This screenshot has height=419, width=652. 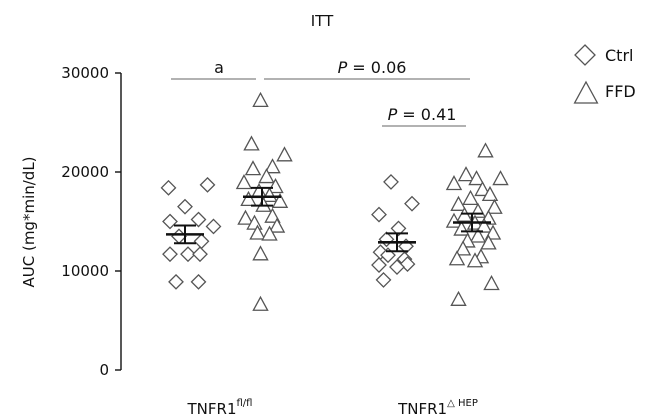 I want to click on legend: Ctrl FFD, so click(x=604, y=74).